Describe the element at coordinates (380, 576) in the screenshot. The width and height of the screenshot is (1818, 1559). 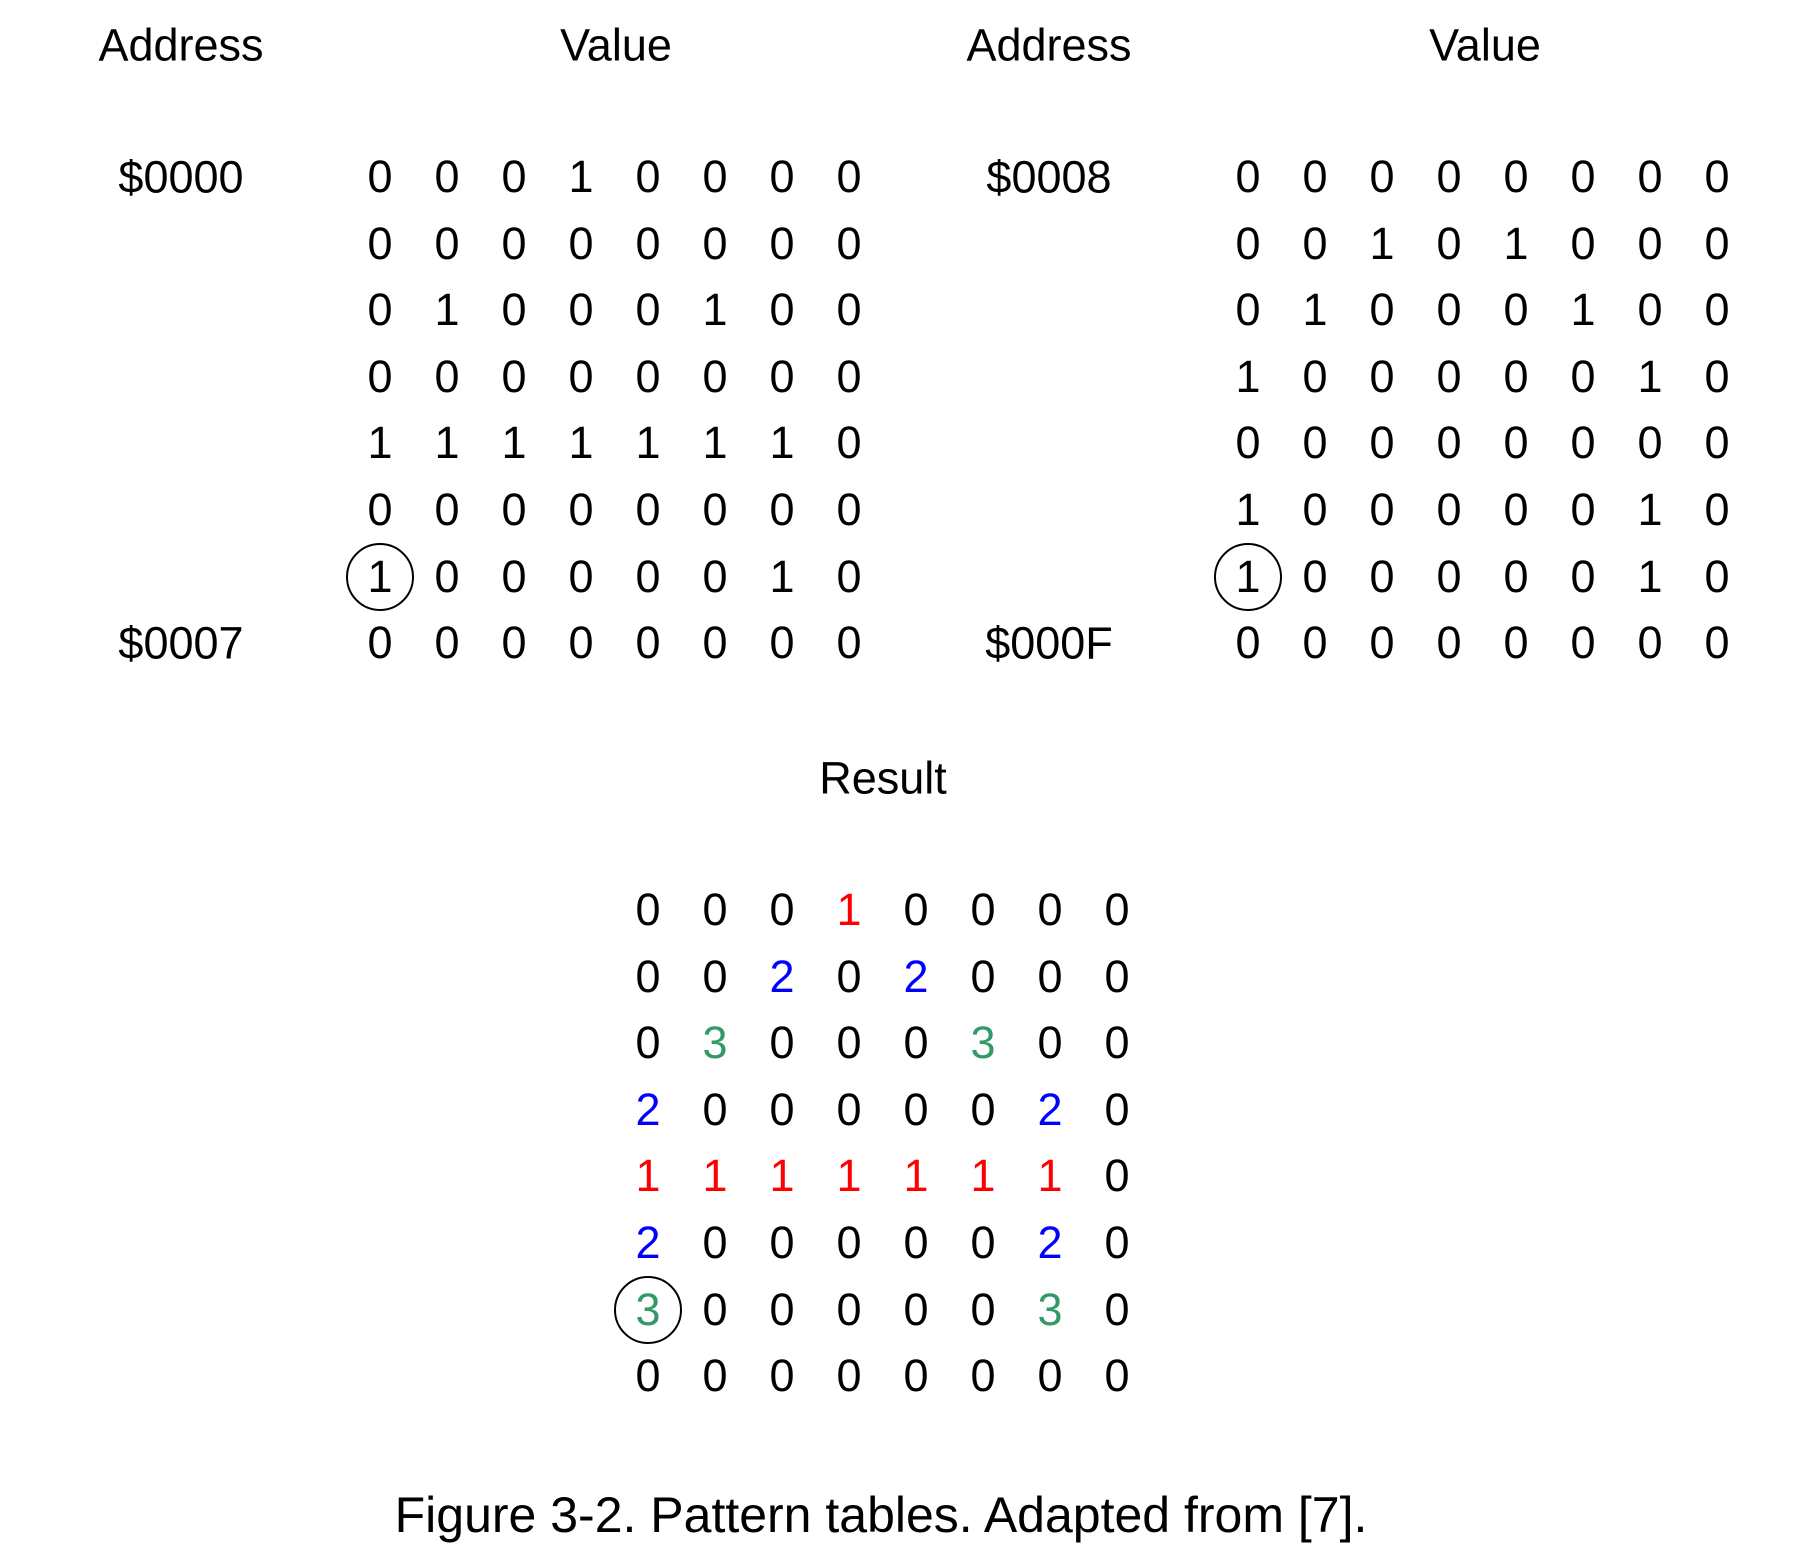
I see `highlight-circle` at that location.